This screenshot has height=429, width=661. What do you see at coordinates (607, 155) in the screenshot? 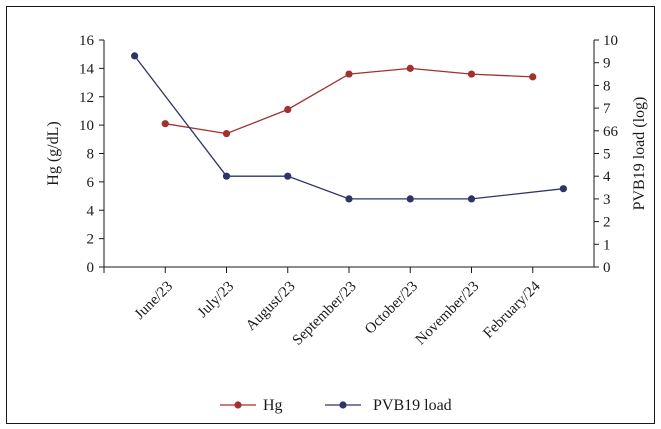
I see `y-right-tick-label: 5` at bounding box center [607, 155].